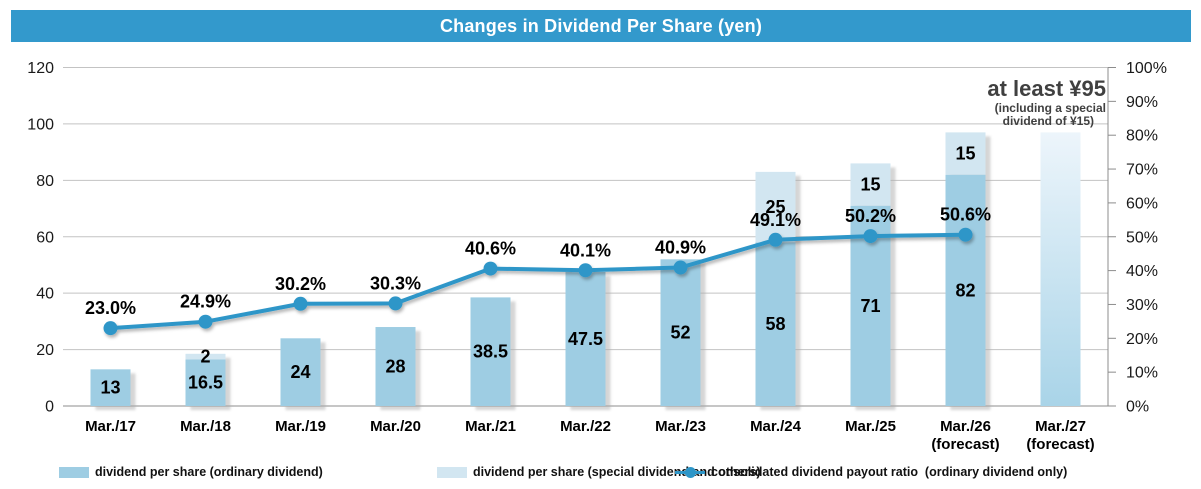 This screenshot has height=489, width=1201. I want to click on svg-text: 50.6%, so click(965, 215).